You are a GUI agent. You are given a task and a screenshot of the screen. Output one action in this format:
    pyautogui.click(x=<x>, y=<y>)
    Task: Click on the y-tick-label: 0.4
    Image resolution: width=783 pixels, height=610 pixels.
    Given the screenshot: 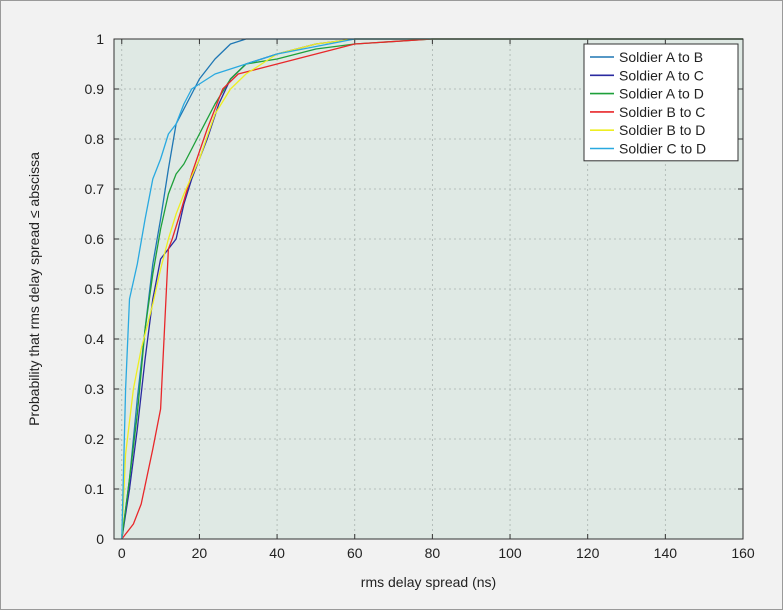 What is the action you would take?
    pyautogui.click(x=95, y=339)
    